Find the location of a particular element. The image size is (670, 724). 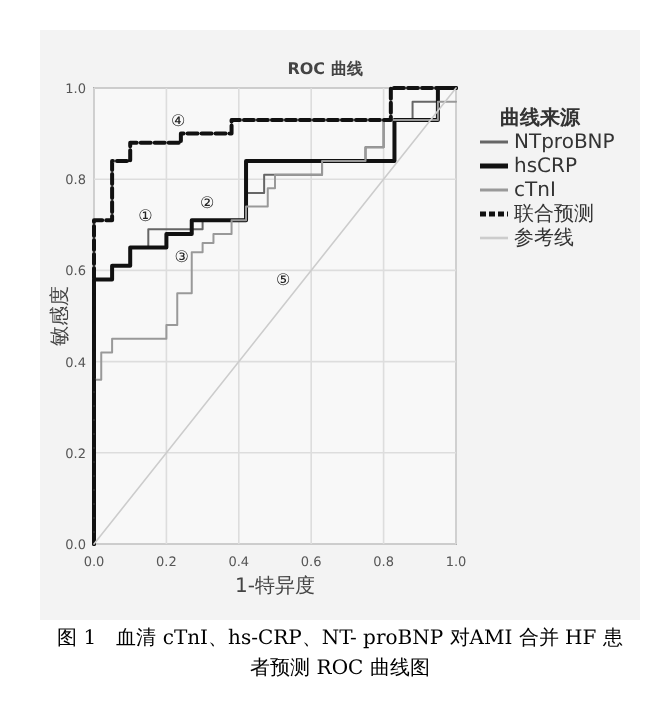

legend-label: NTproBNP is located at coordinates (564, 143).